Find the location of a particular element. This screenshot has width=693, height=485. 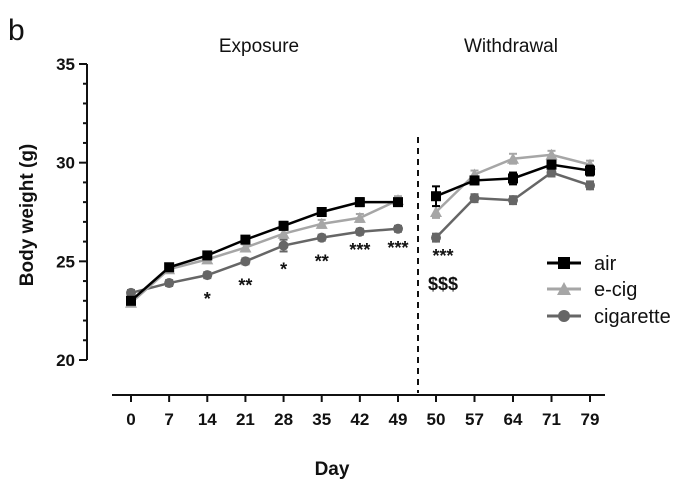

x-tick-label: 49 is located at coordinates (398, 419).